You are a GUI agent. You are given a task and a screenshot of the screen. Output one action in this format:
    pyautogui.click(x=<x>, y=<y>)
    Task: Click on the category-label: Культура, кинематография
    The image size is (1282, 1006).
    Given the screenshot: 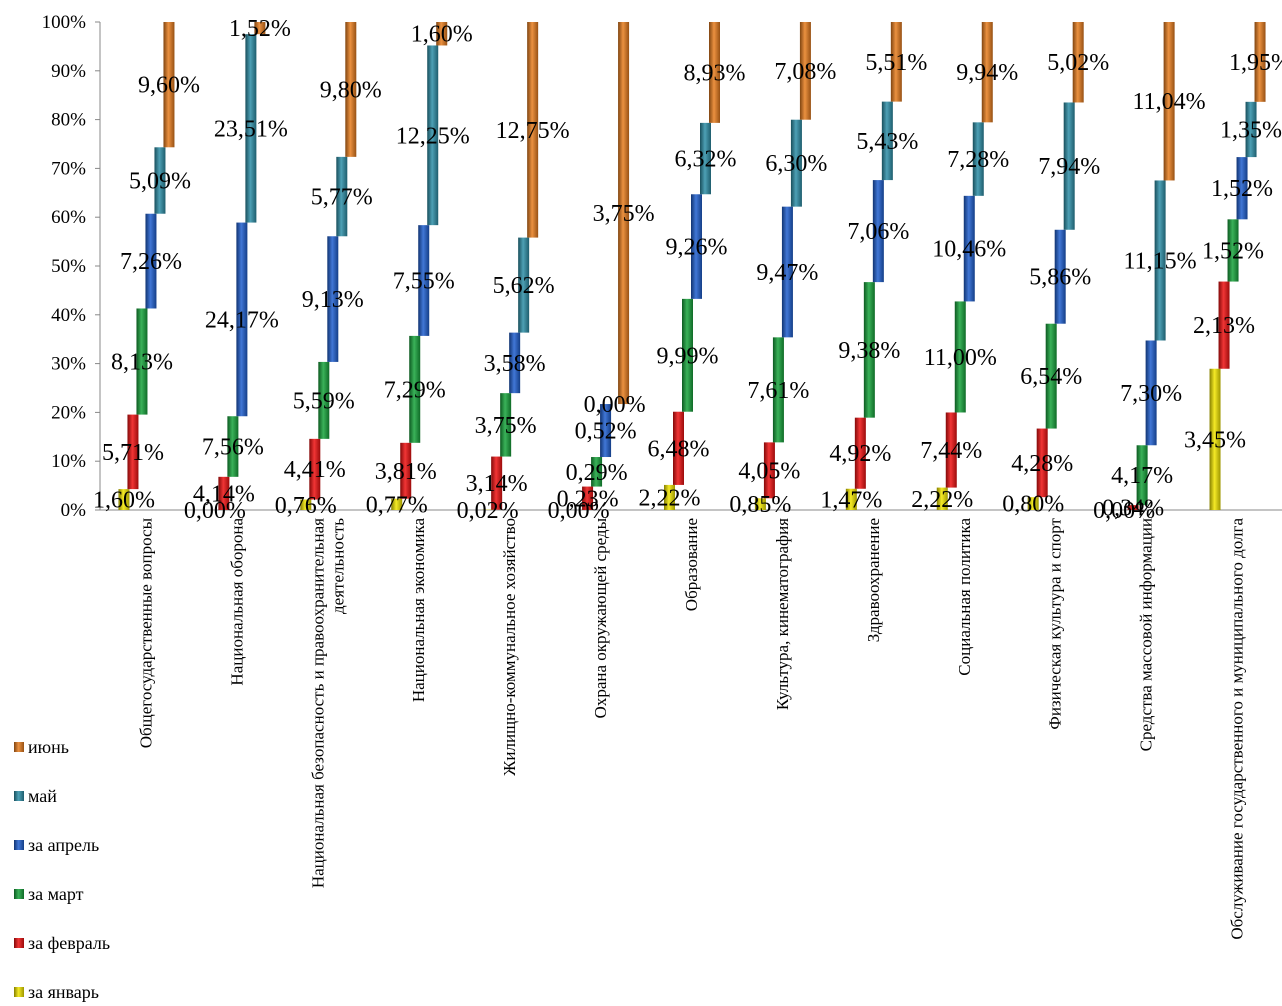 What is the action you would take?
    pyautogui.click(x=782, y=614)
    